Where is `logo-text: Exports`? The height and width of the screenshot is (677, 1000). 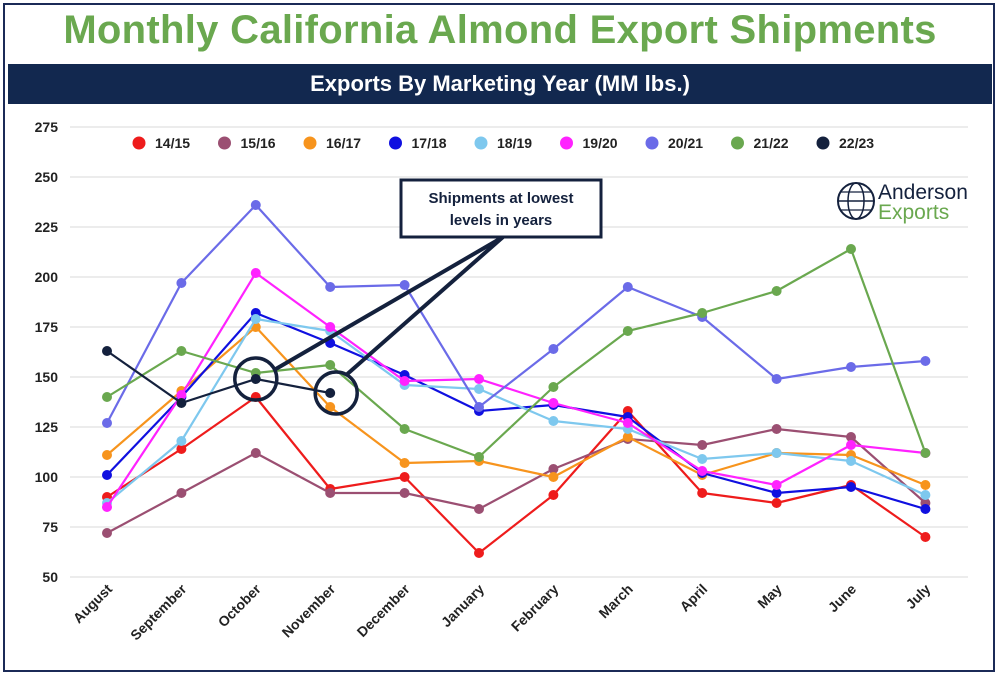 logo-text: Exports is located at coordinates (913, 212).